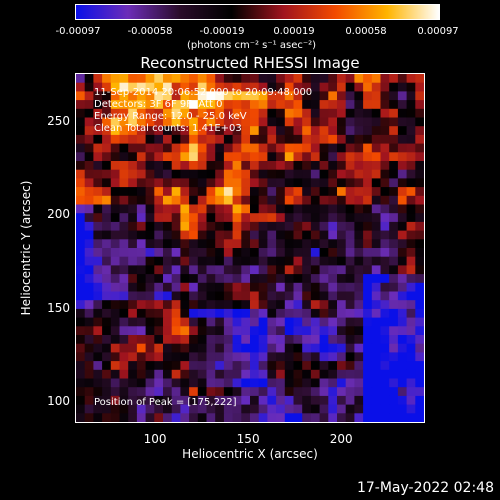 The image size is (500, 500). I want to click on plot-timestamp: 17-May-2022 02:48, so click(425, 488).